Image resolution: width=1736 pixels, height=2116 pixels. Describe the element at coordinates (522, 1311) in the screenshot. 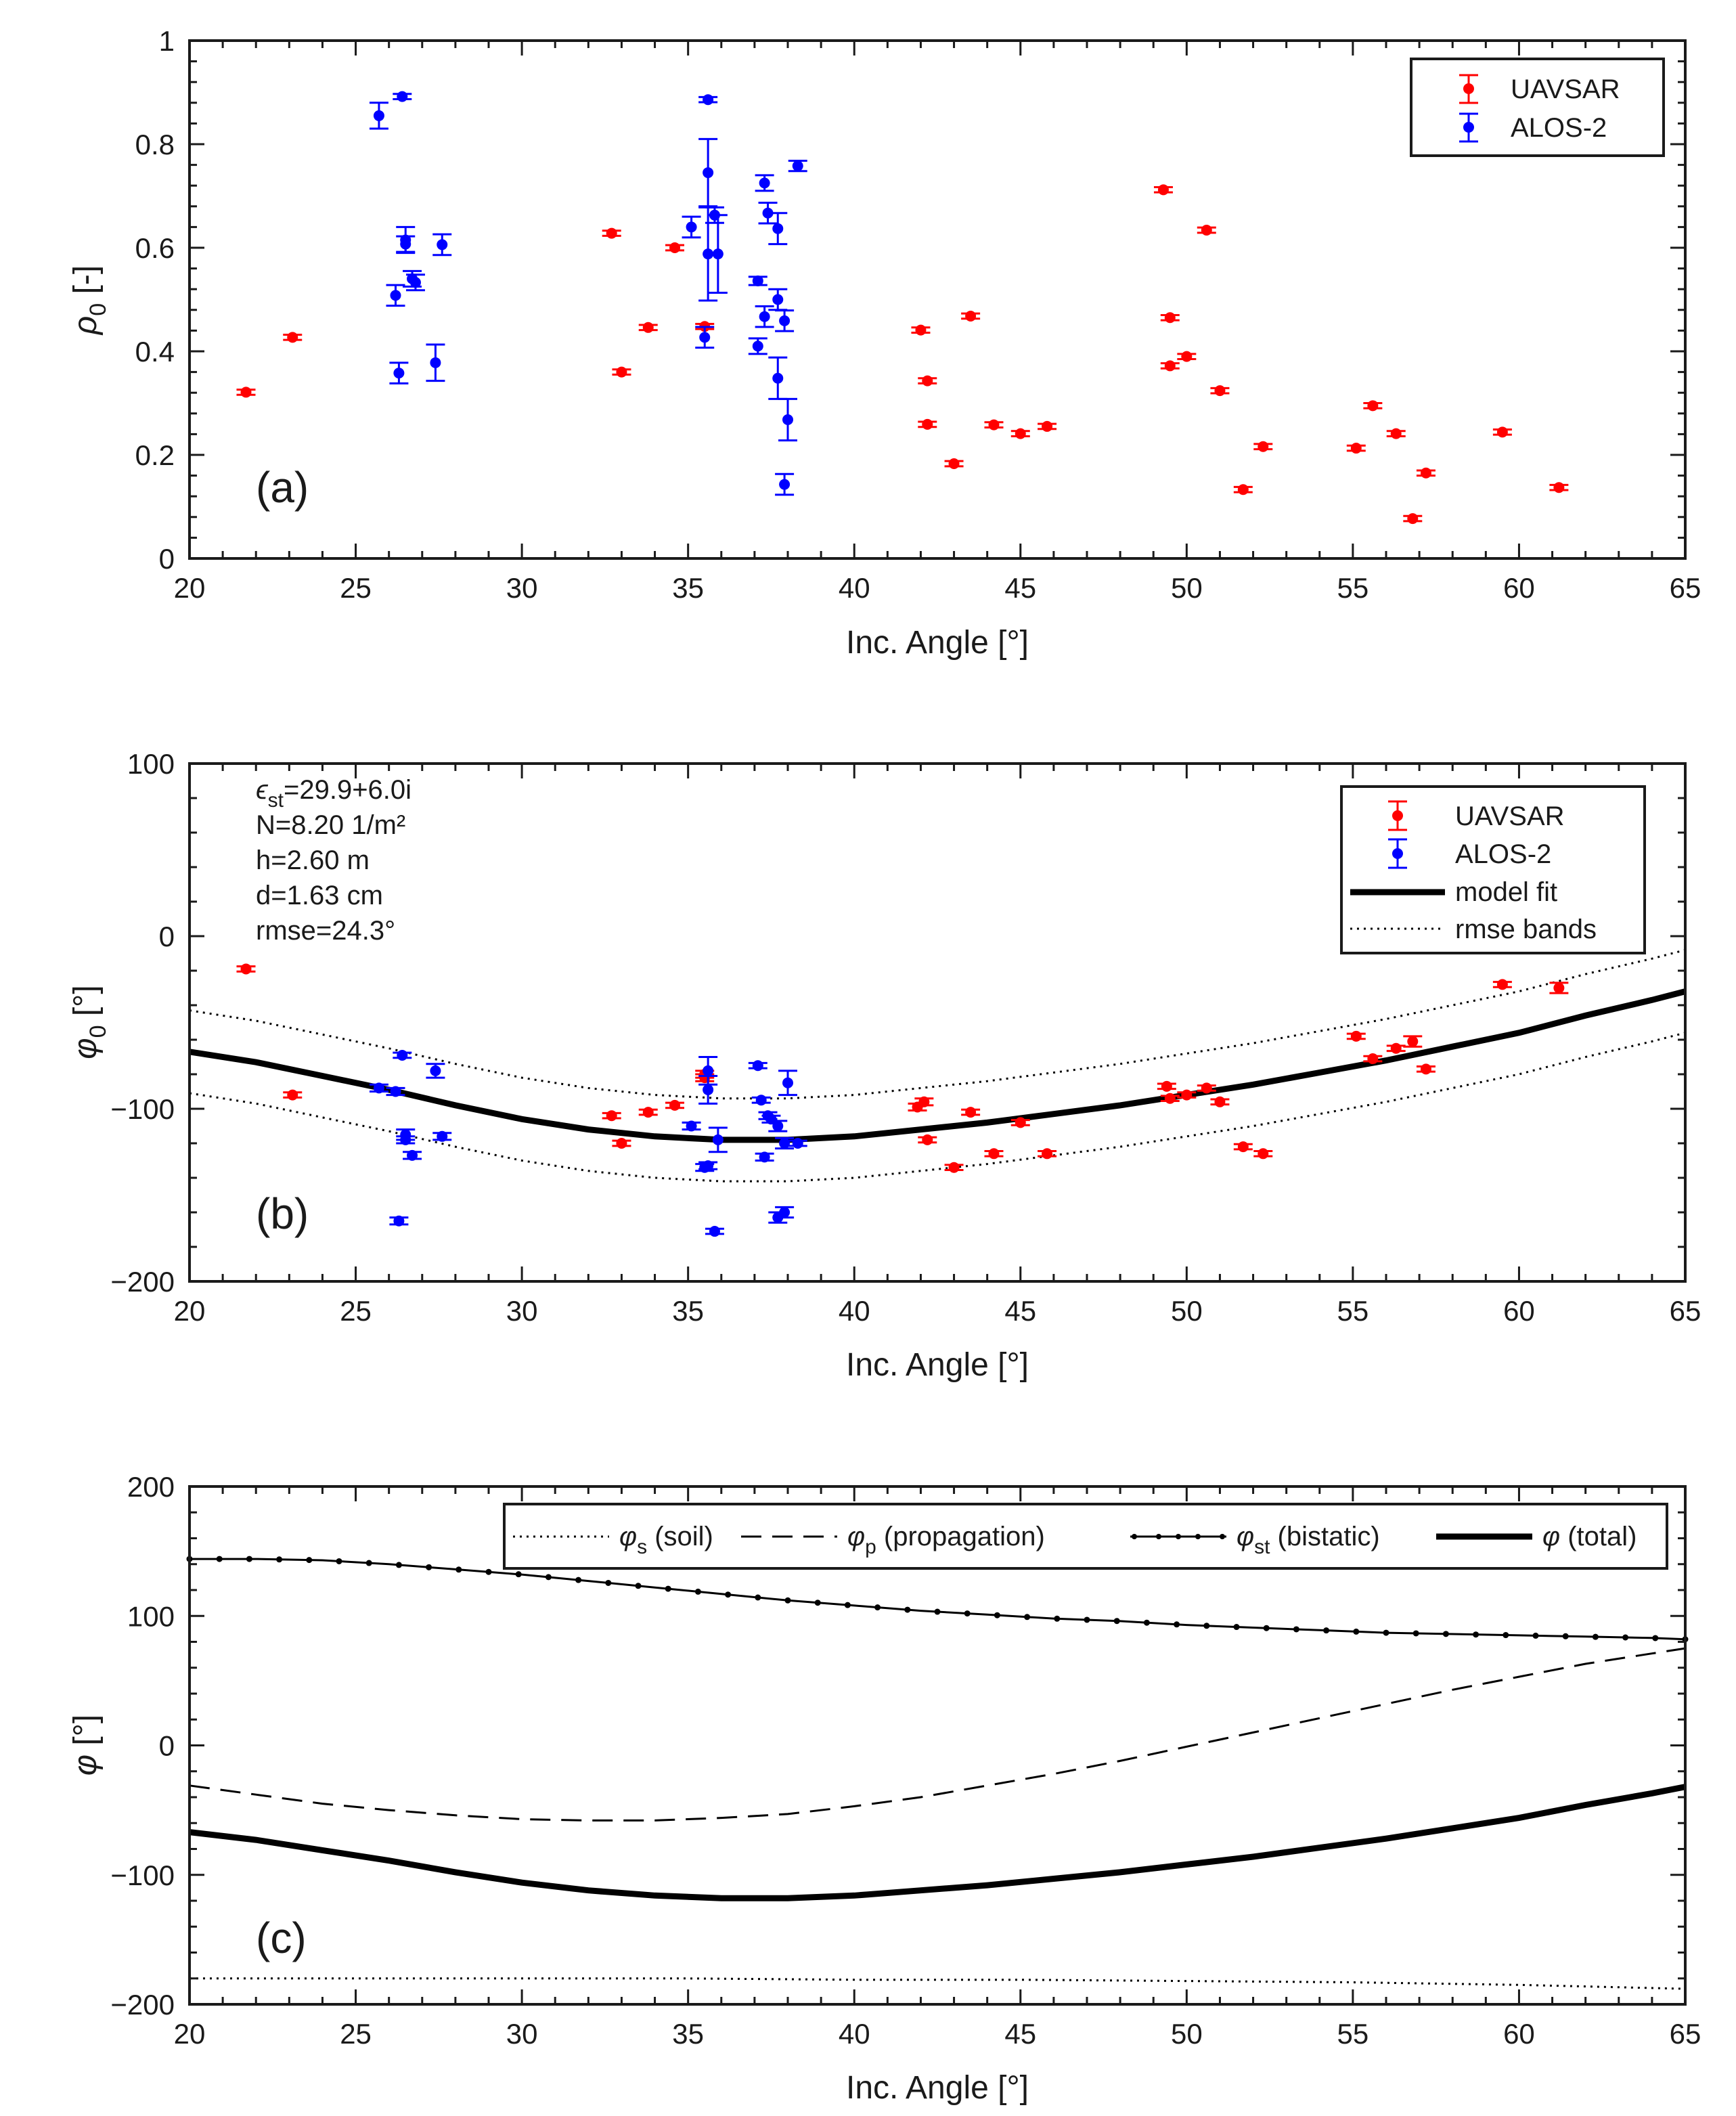

I see `x-tick-label: 30` at that location.